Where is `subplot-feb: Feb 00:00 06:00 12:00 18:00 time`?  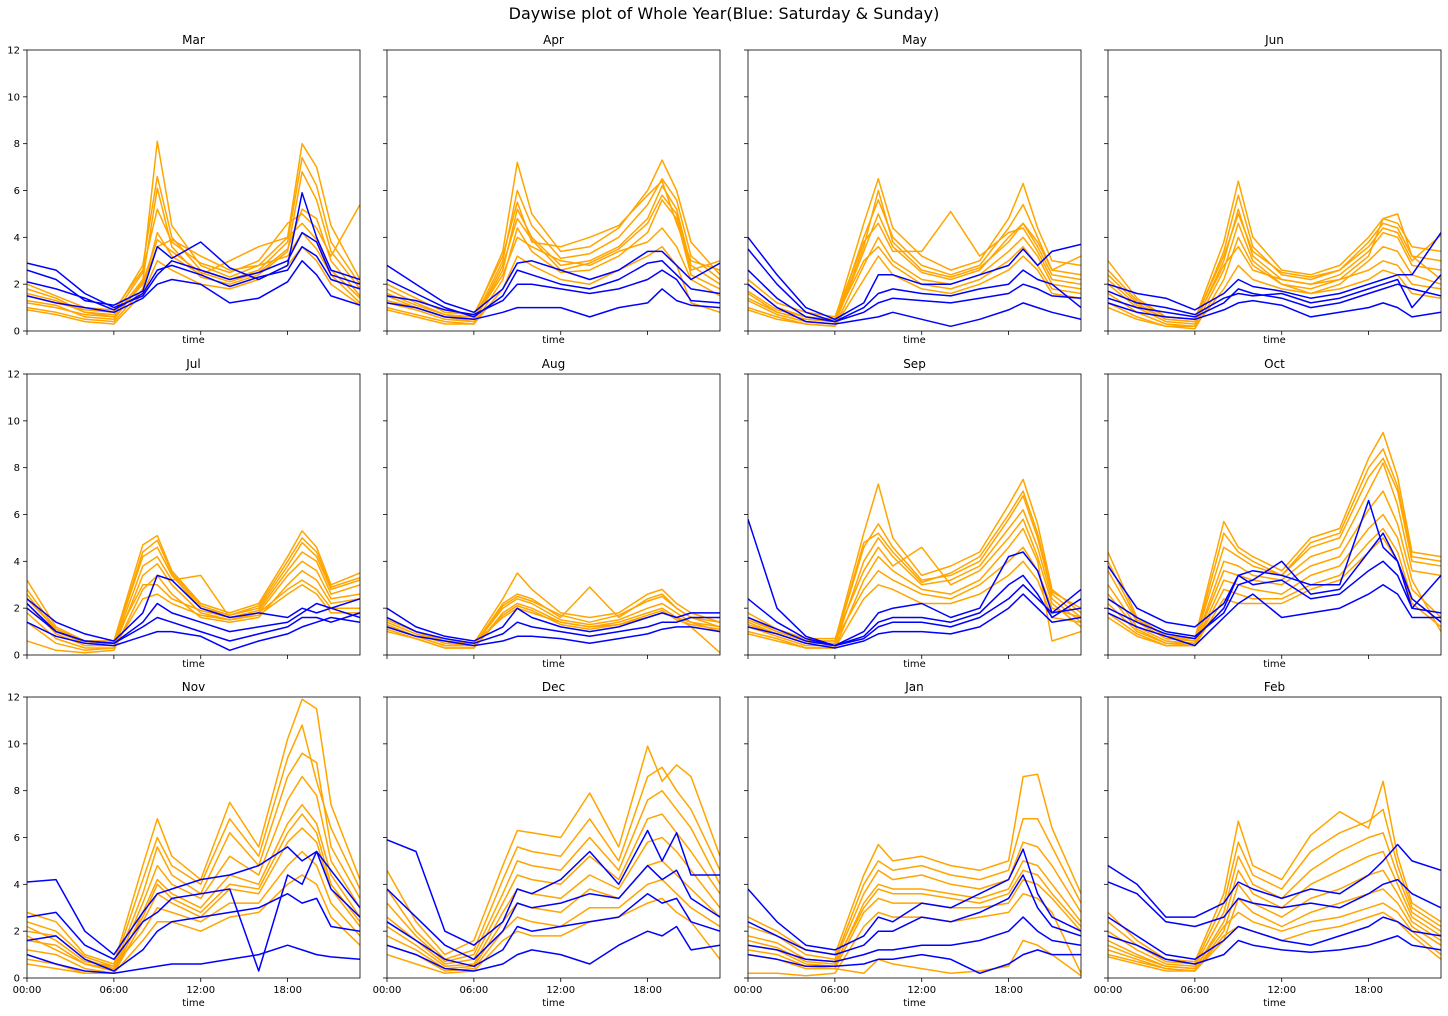
subplot-feb: Feb 00:00 06:00 12:00 18:00 time is located at coordinates (1268, 844).